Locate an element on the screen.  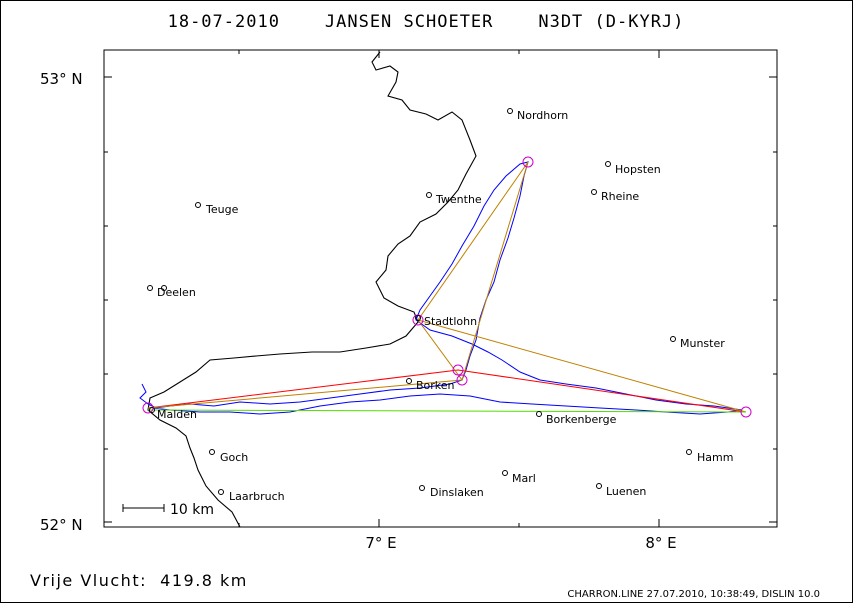
place-marker-deelen is located at coordinates (150, 288).